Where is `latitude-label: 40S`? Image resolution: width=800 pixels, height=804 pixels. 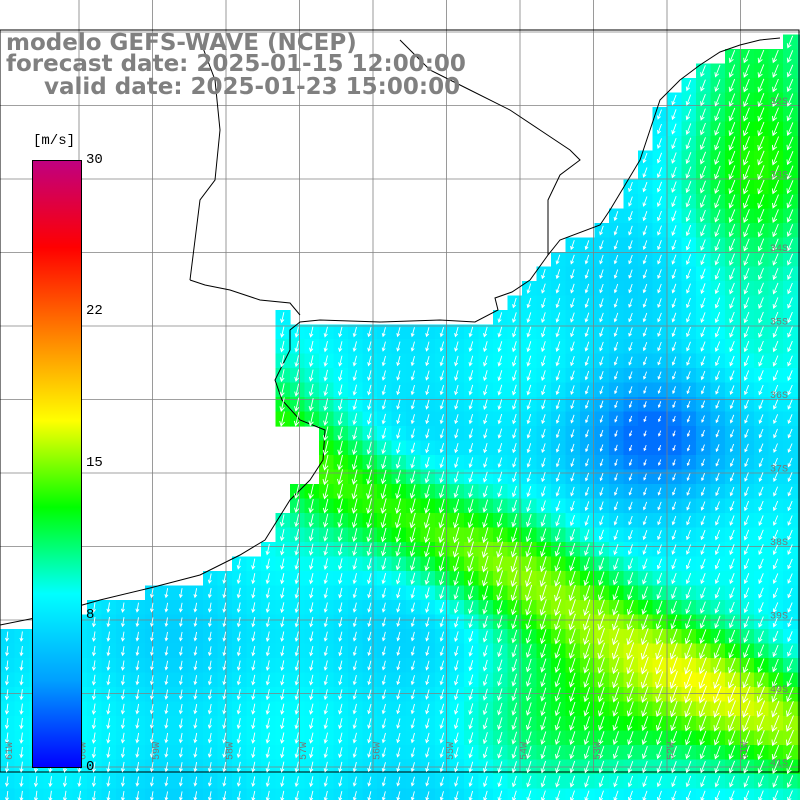 latitude-label: 40S is located at coordinates (779, 690).